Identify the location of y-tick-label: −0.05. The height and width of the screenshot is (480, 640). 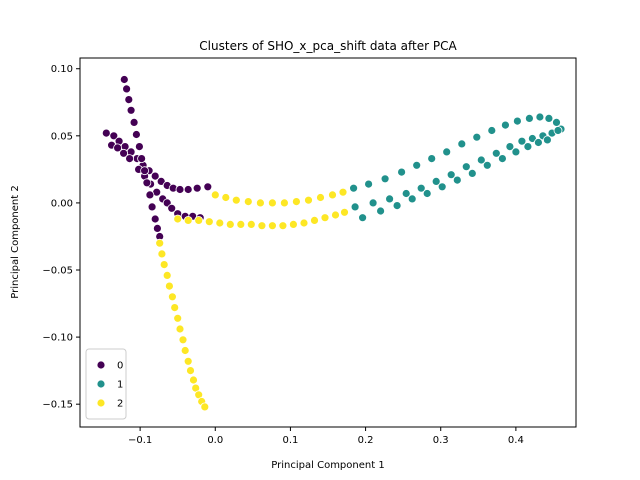
(57, 271).